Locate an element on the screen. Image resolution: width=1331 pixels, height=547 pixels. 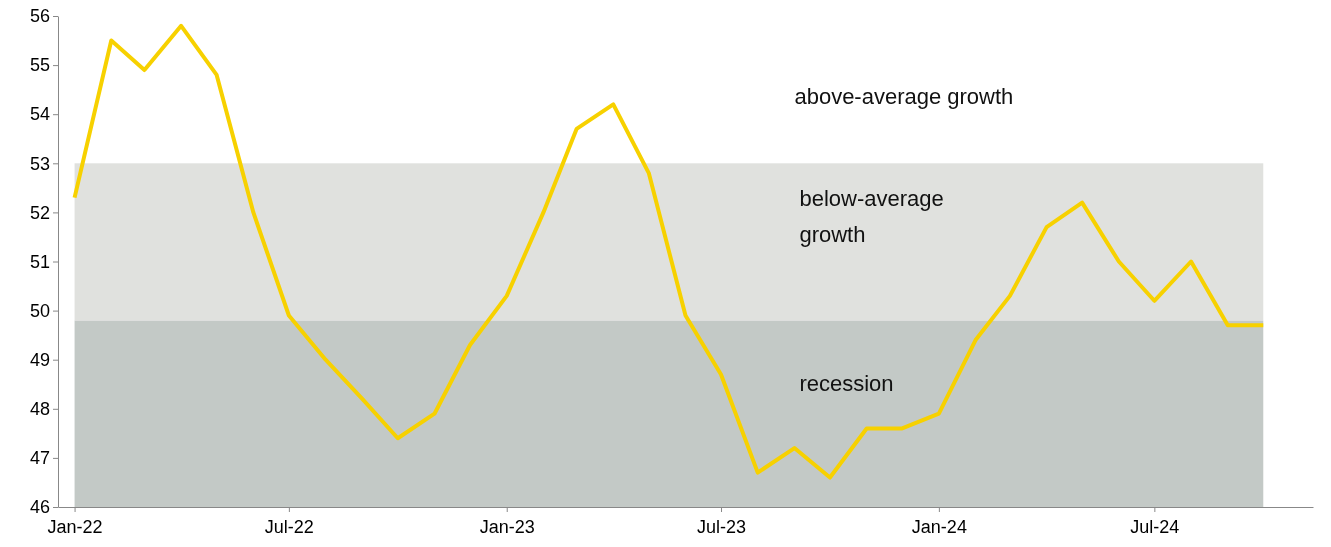
y-tick-label: 51 is located at coordinates (39, 261).